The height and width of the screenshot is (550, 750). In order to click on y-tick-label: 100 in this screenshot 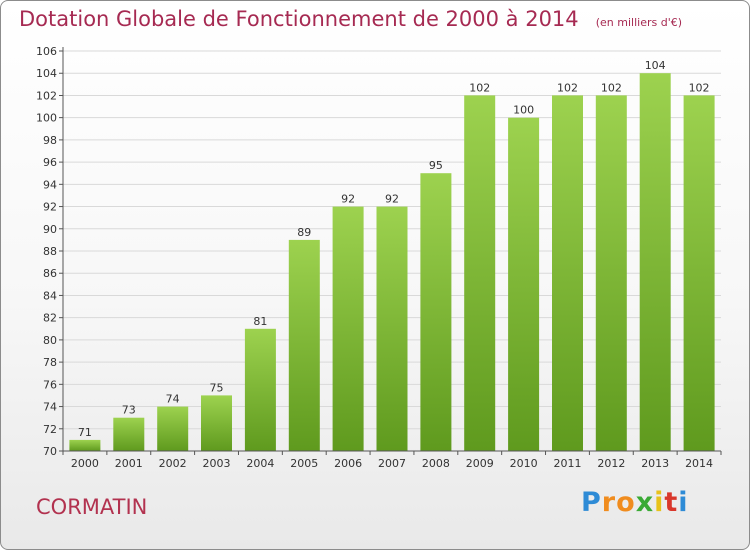, I will do `click(46, 118)`.